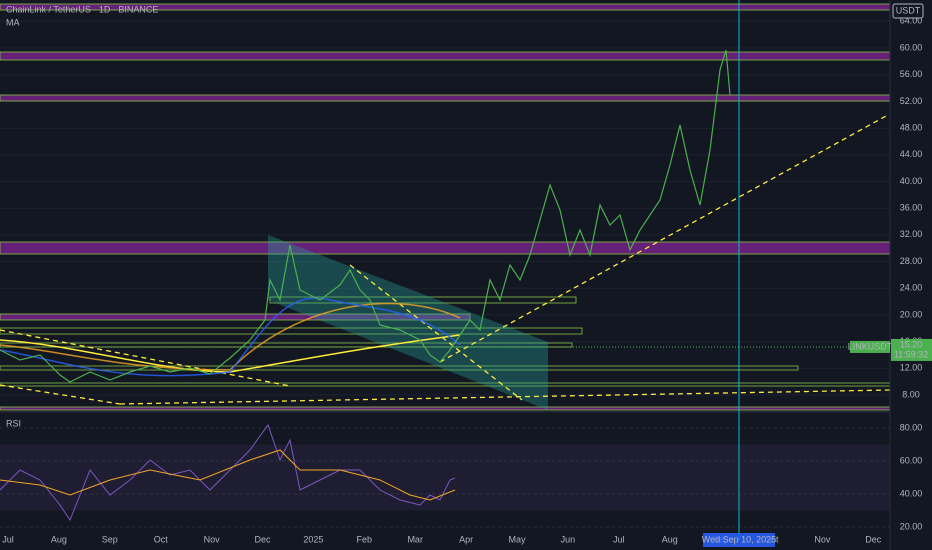  Describe the element at coordinates (517, 539) in the screenshot. I see `time-label: May` at that location.